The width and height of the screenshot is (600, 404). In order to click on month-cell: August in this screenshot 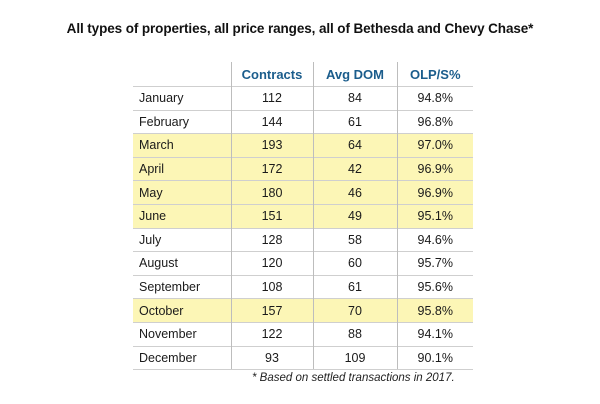, I will do `click(182, 263)`.